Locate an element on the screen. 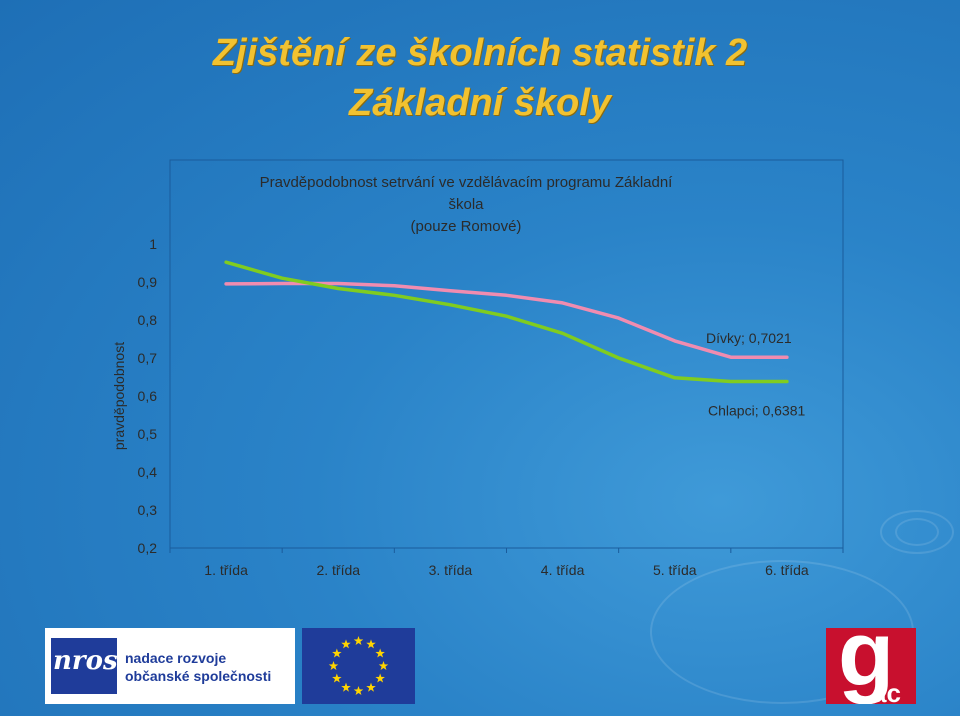  y-tick-label: 0,6 is located at coordinates (148, 396).